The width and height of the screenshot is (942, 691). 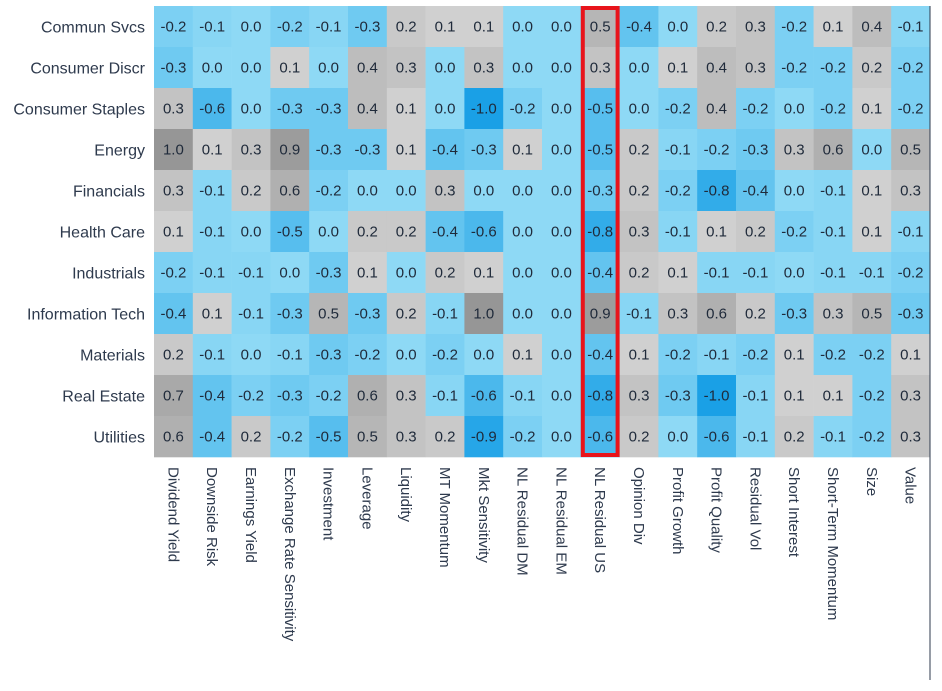 What do you see at coordinates (754, 508) in the screenshot?
I see `column-label: Residual Vol` at bounding box center [754, 508].